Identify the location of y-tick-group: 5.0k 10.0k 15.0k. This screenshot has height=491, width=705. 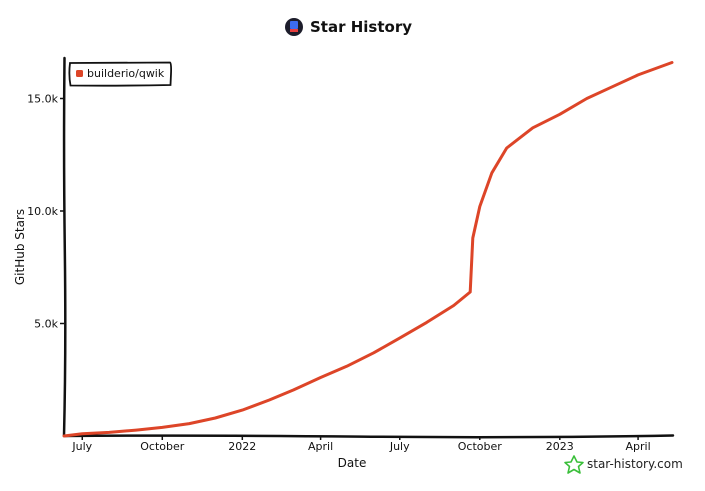
(45, 212).